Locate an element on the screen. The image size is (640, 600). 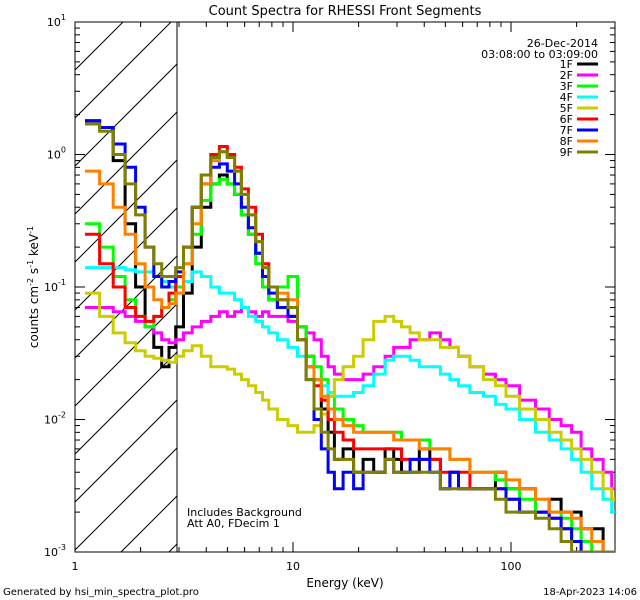
y-label-part: counts cm is located at coordinates (34, 317).